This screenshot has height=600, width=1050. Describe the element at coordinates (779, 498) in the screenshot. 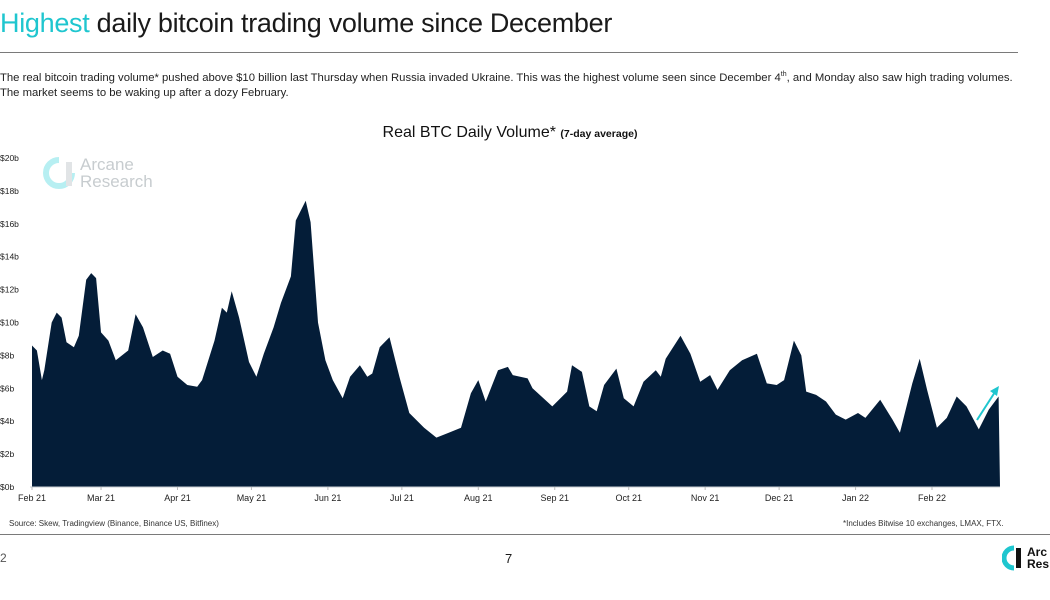

I see `x-tick-label: Dec 21` at that location.